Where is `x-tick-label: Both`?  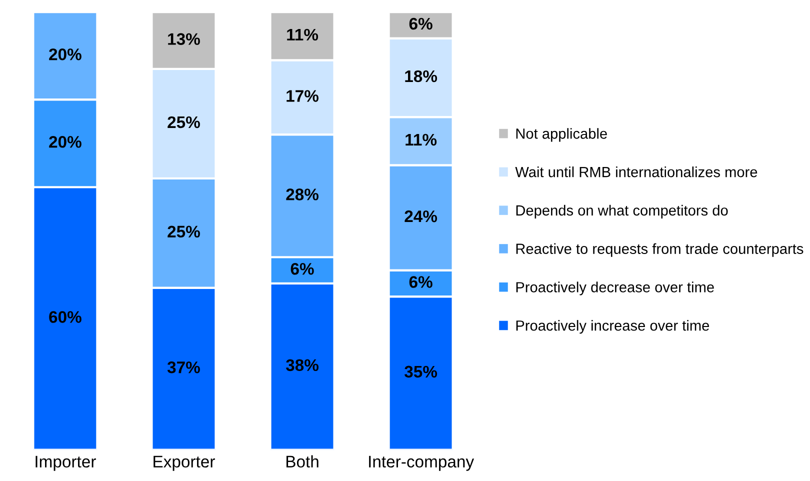
x-tick-label: Both is located at coordinates (302, 461).